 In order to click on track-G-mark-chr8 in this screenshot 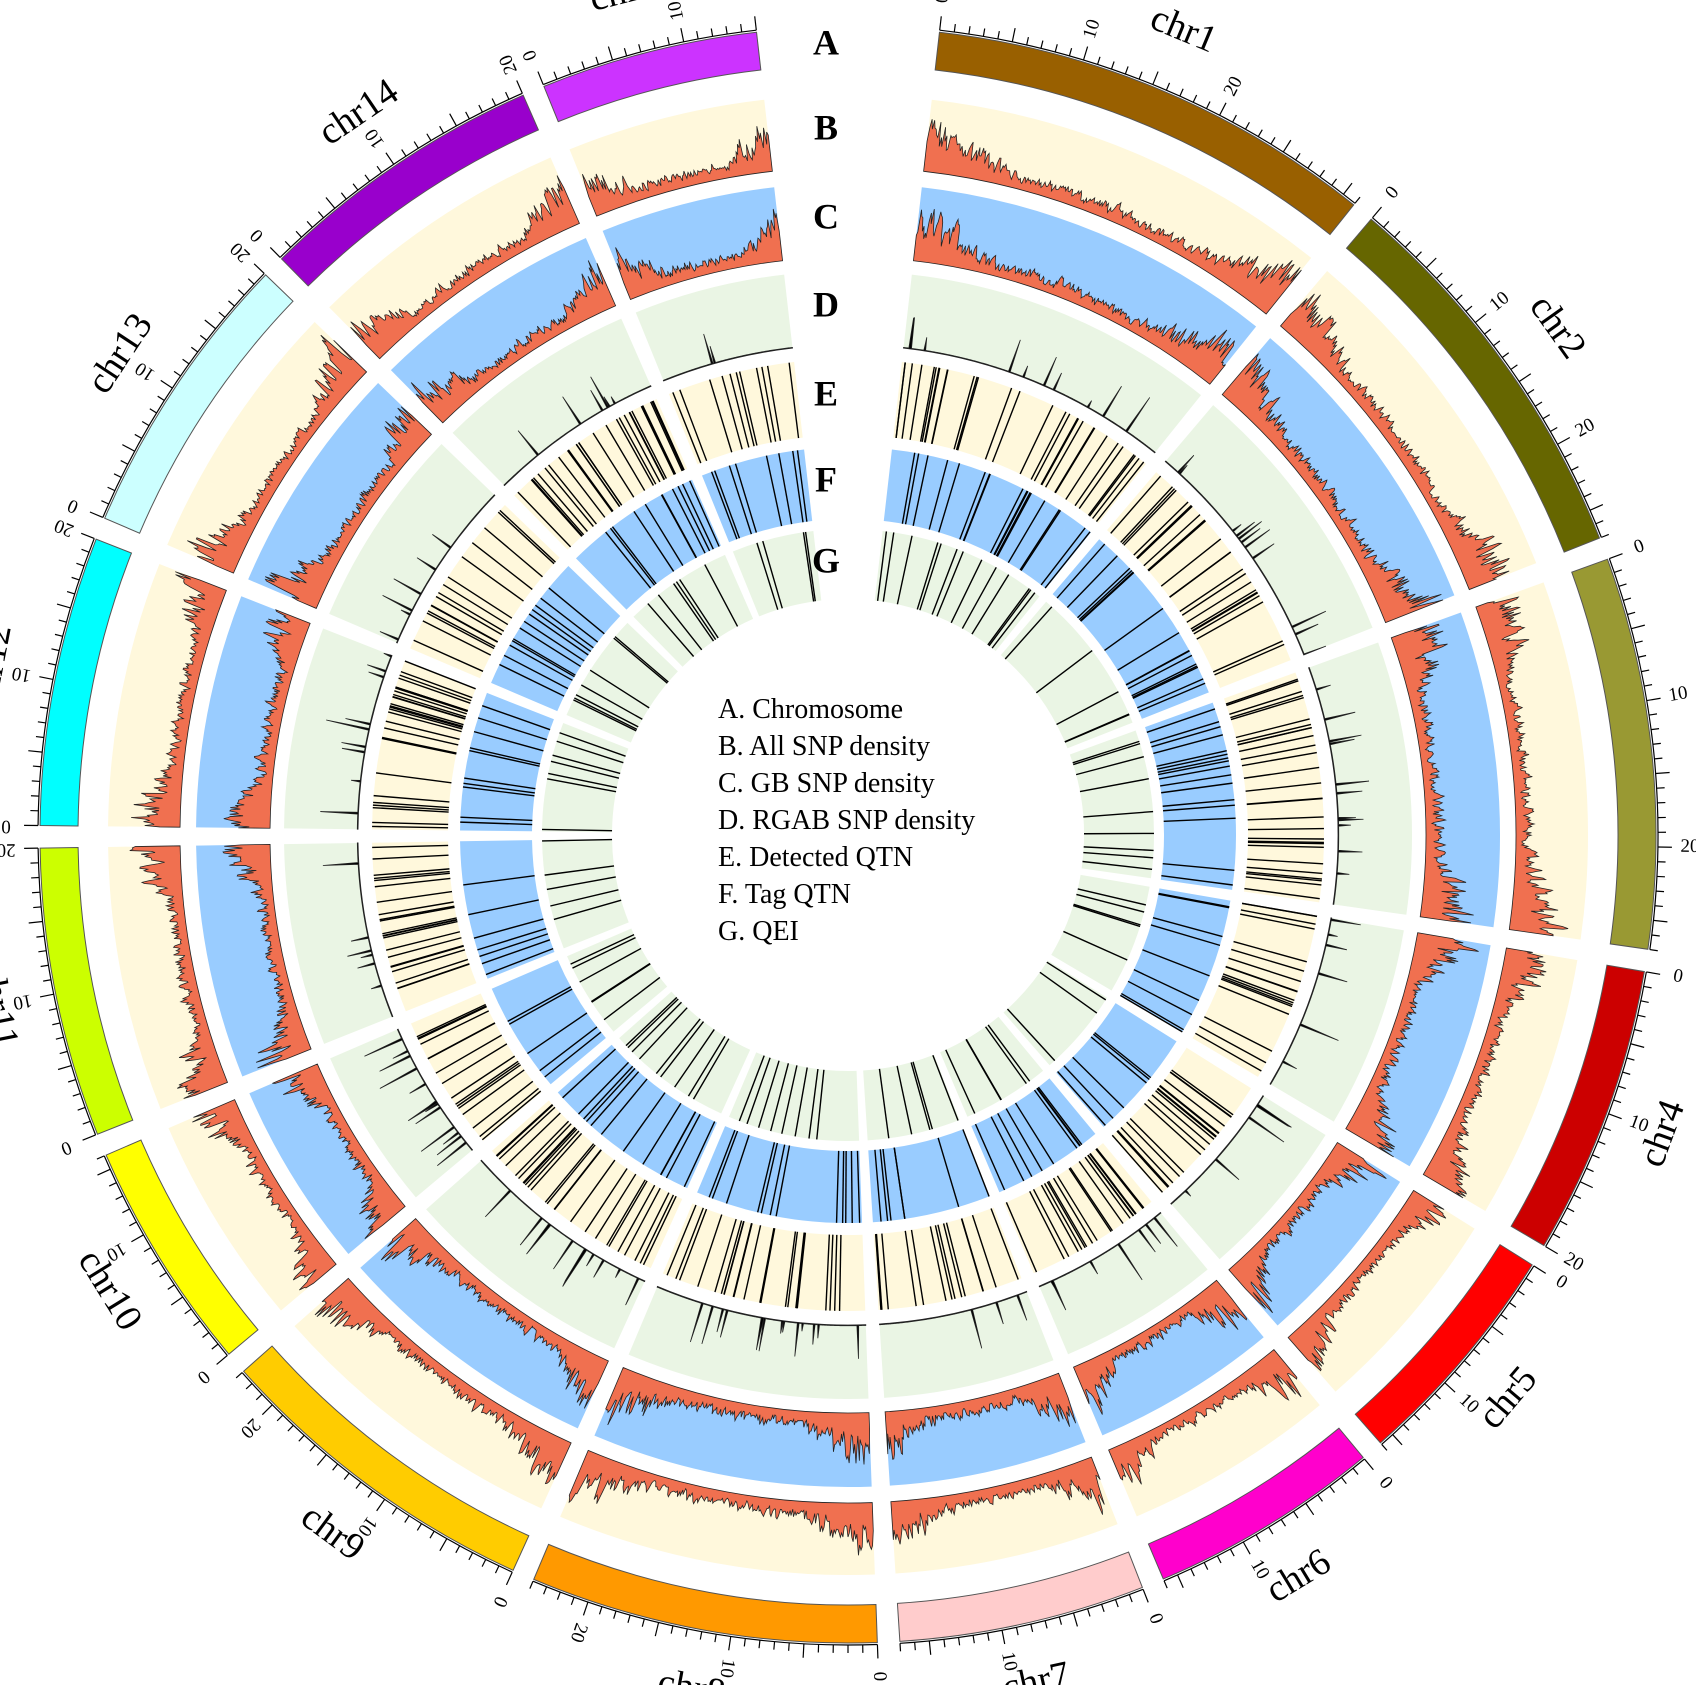, I will do `click(751, 1088)`.